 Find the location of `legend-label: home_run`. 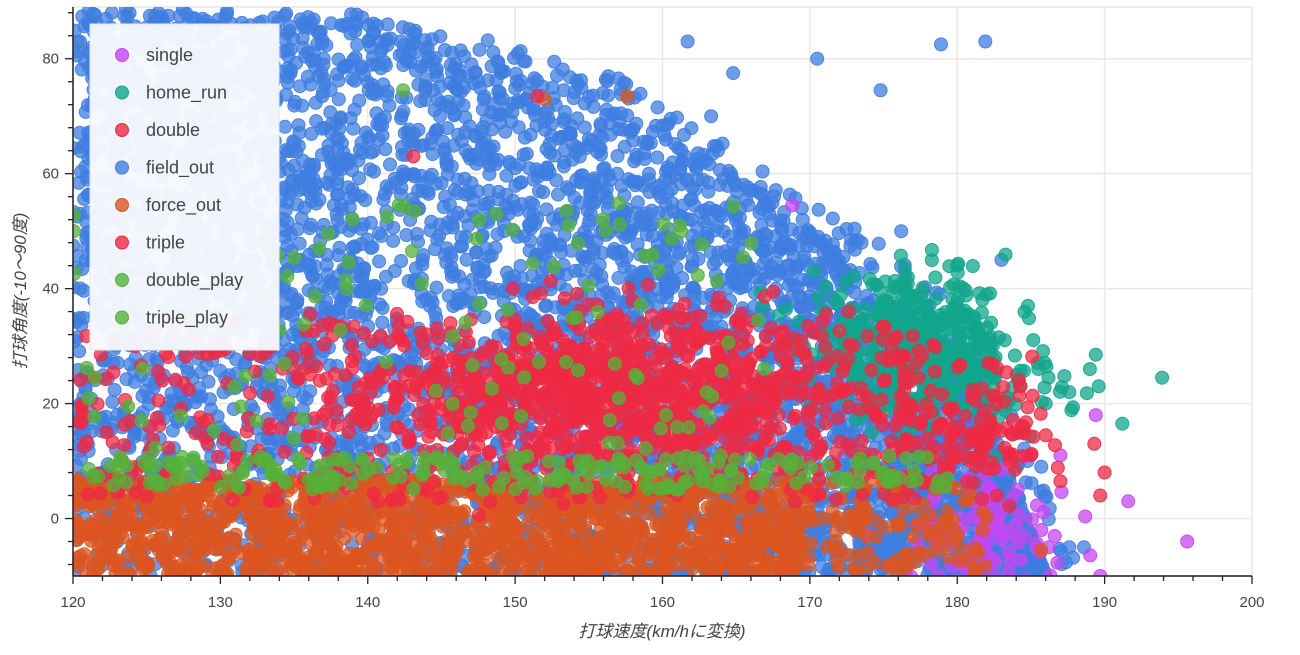

legend-label: home_run is located at coordinates (186, 93).